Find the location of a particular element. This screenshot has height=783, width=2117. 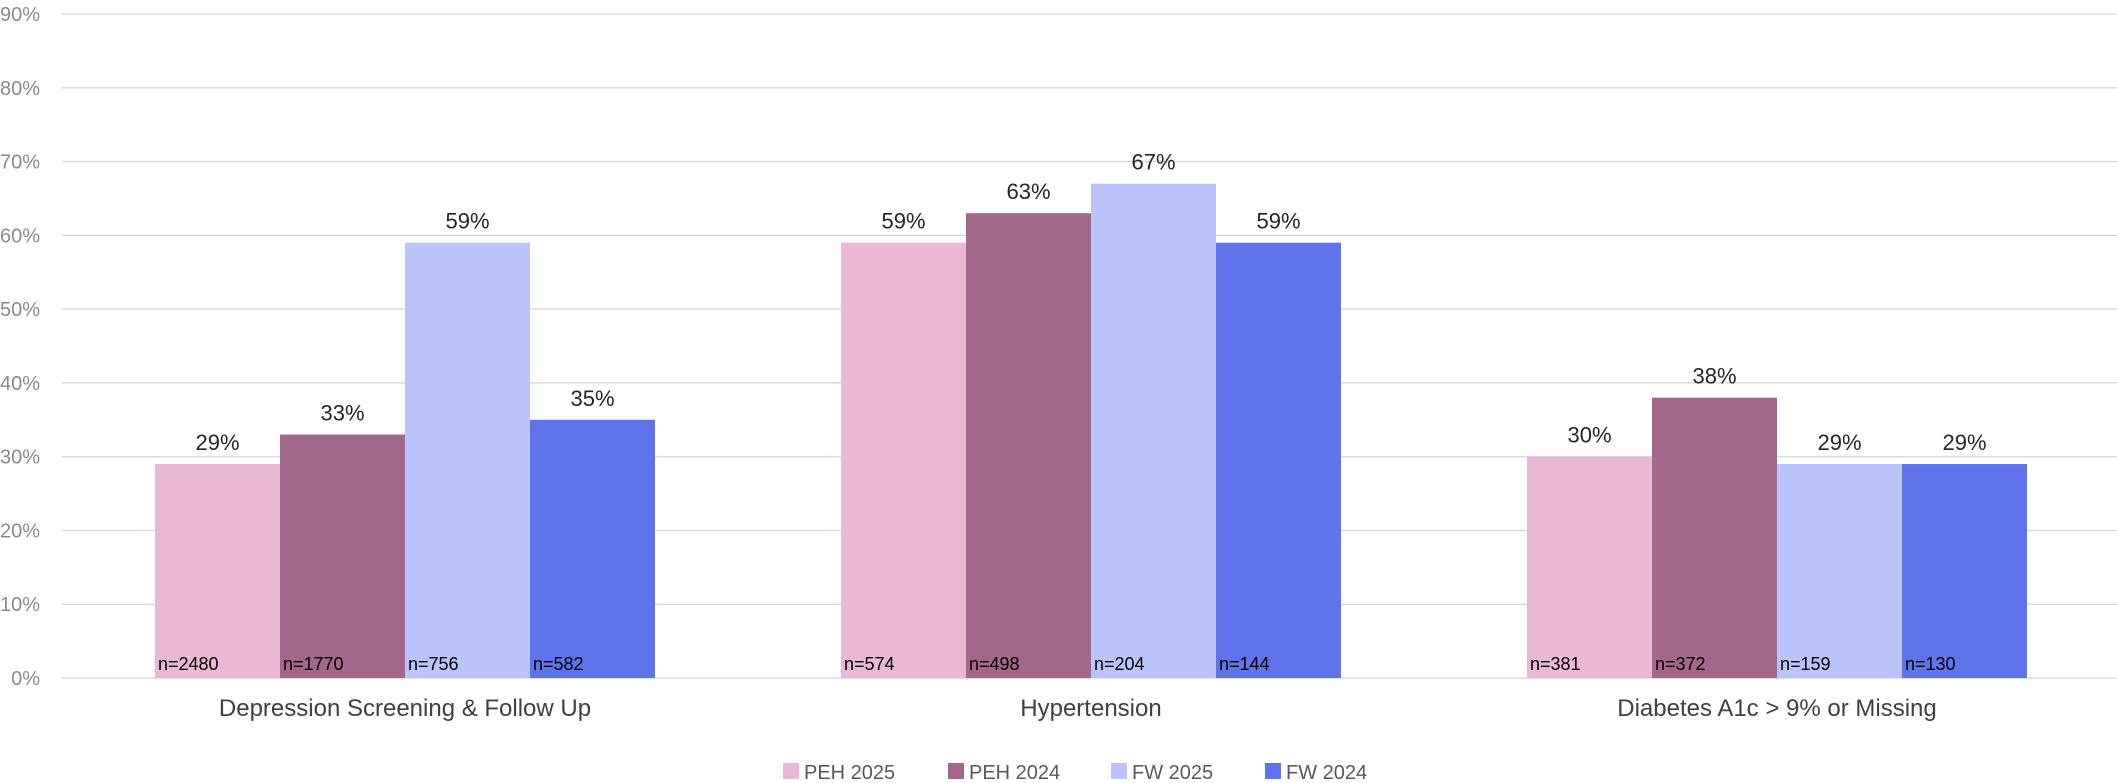

legend-label: PEH 2024 is located at coordinates (1014, 772).